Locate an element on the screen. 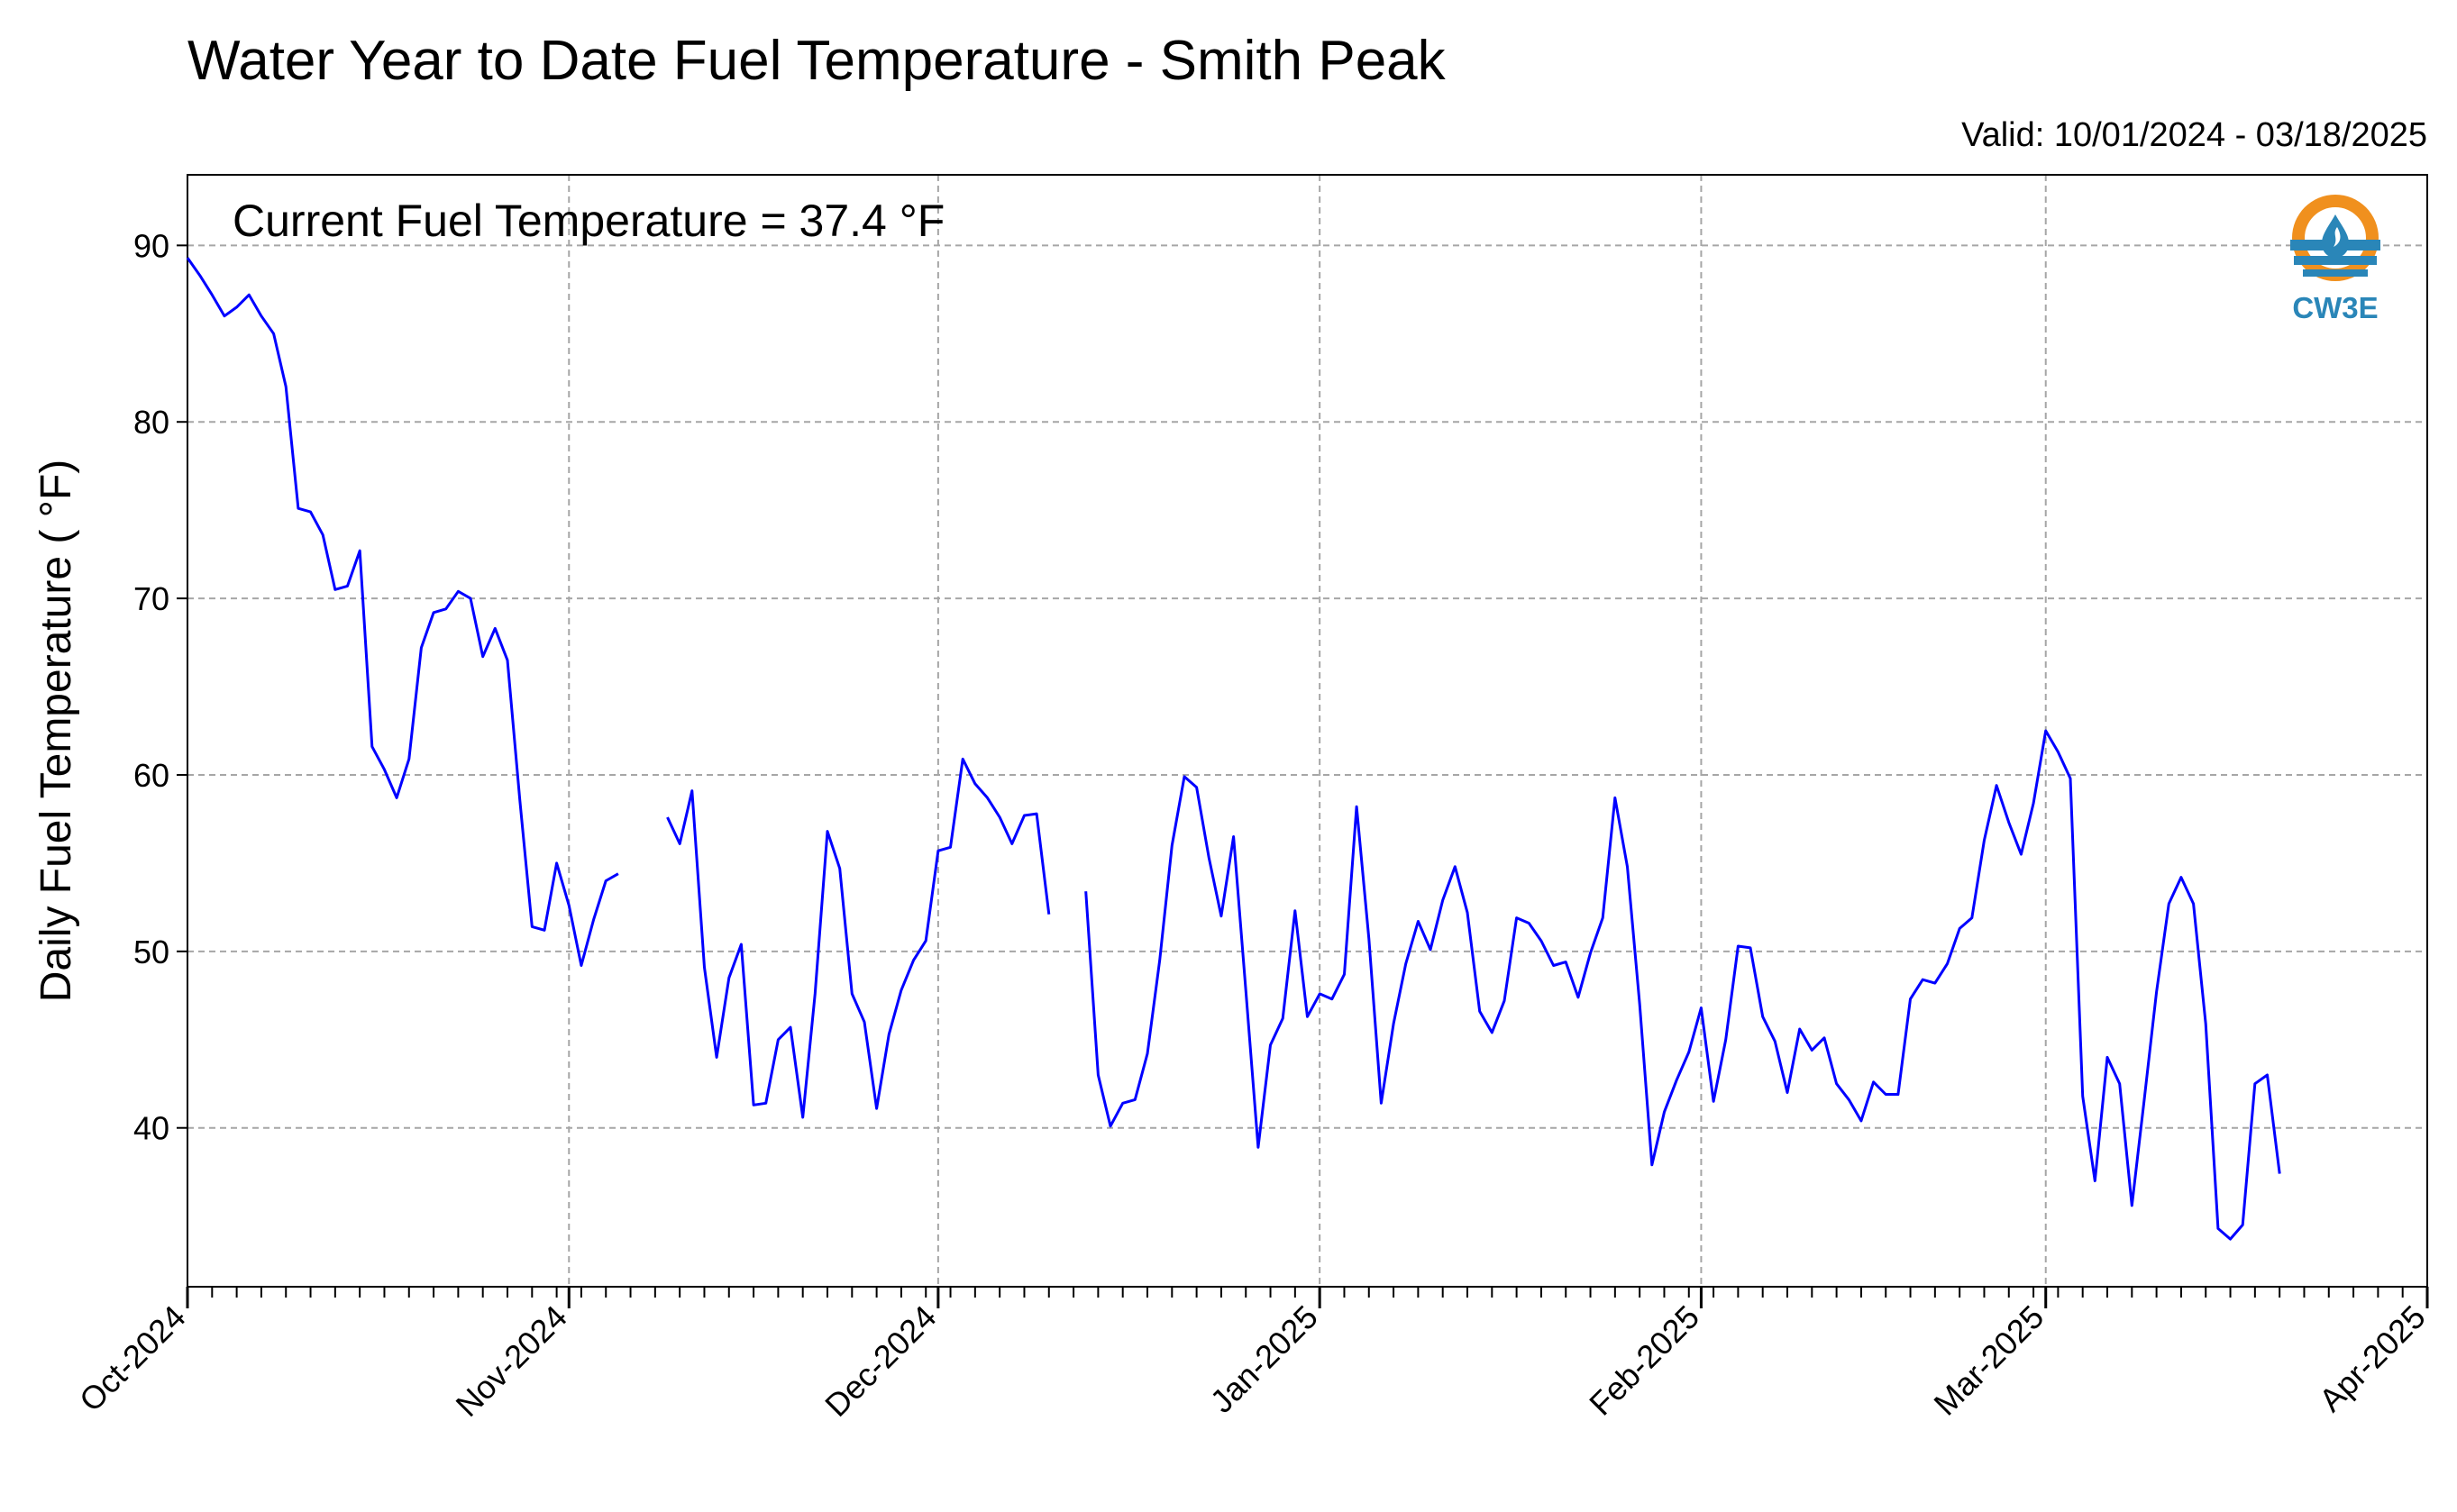  cw3e-logo: CW3E is located at coordinates (2335, 259).